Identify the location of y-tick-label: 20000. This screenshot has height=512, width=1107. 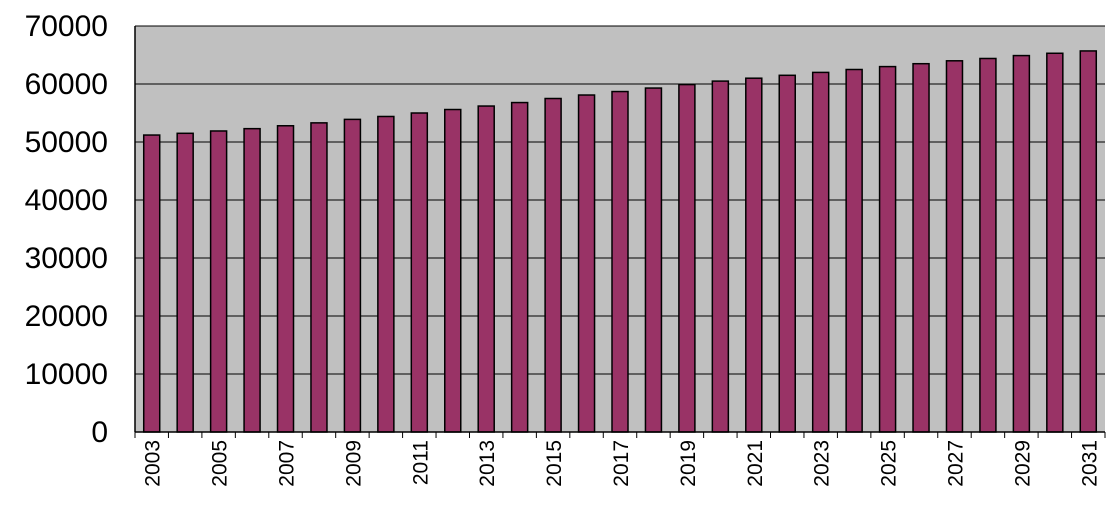
(66, 316).